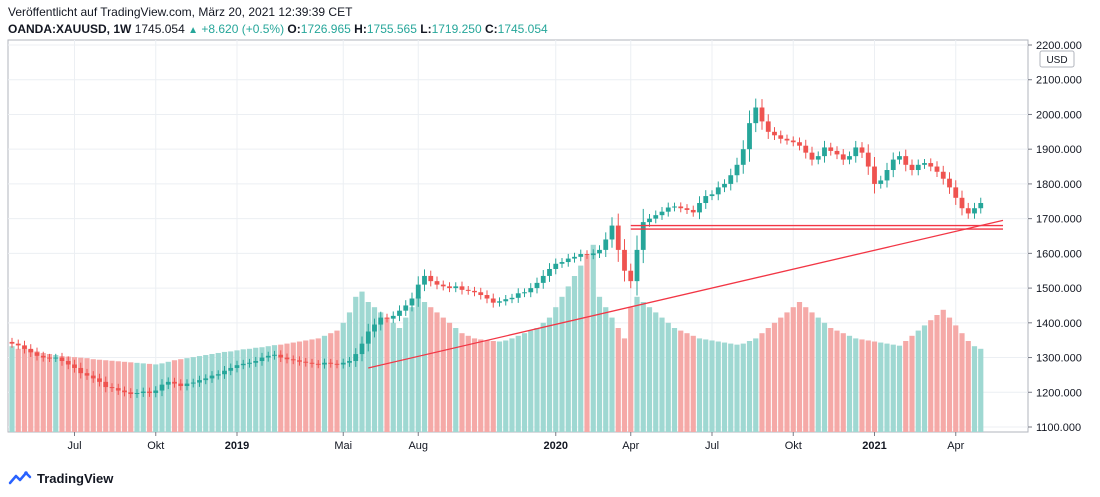 The image size is (1100, 497). I want to click on x-tick-label: 2020, so click(556, 446).